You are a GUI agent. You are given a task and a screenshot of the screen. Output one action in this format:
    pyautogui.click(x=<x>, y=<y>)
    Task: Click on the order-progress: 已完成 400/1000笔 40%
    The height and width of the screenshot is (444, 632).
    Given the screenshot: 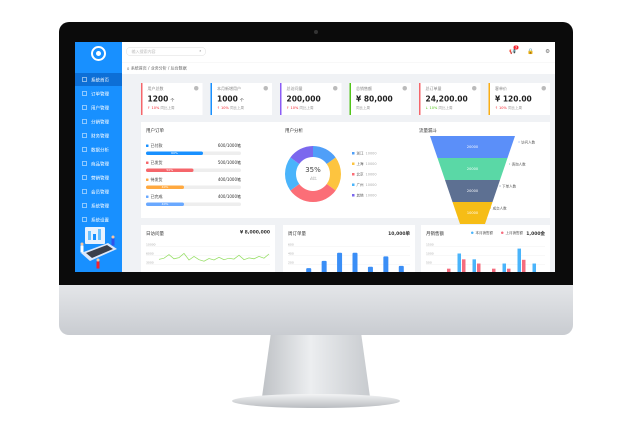 What is the action you would take?
    pyautogui.click(x=193, y=200)
    